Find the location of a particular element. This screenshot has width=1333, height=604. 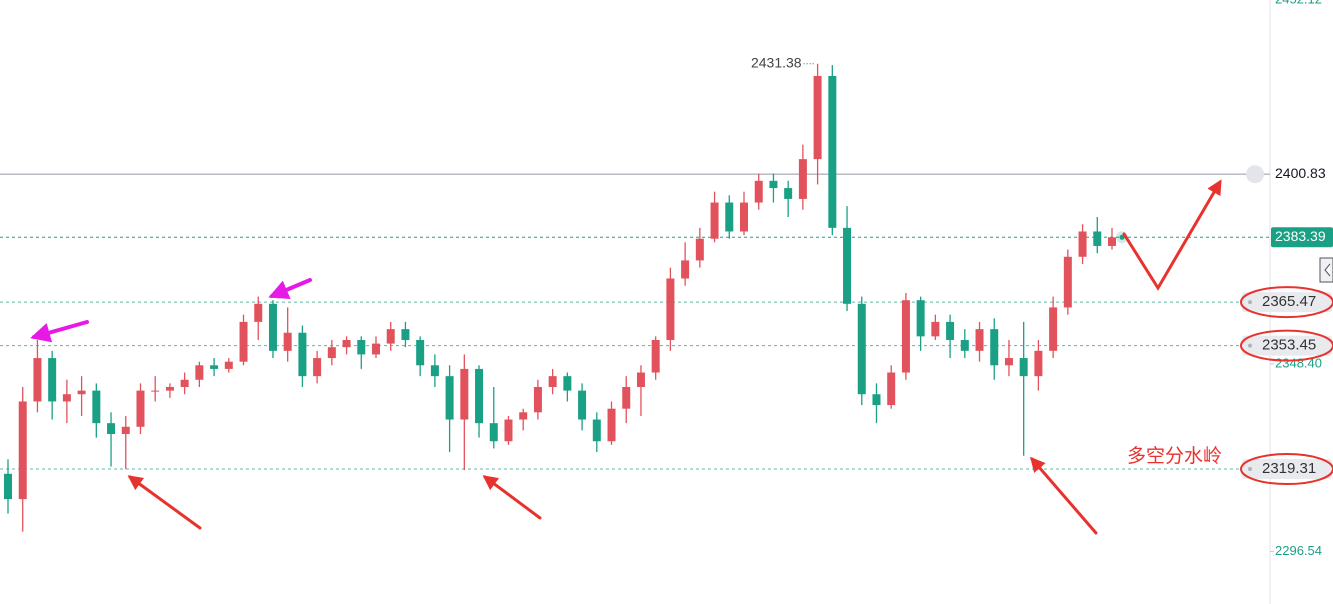

annotation: 多空分水岭 is located at coordinates (1174, 456).